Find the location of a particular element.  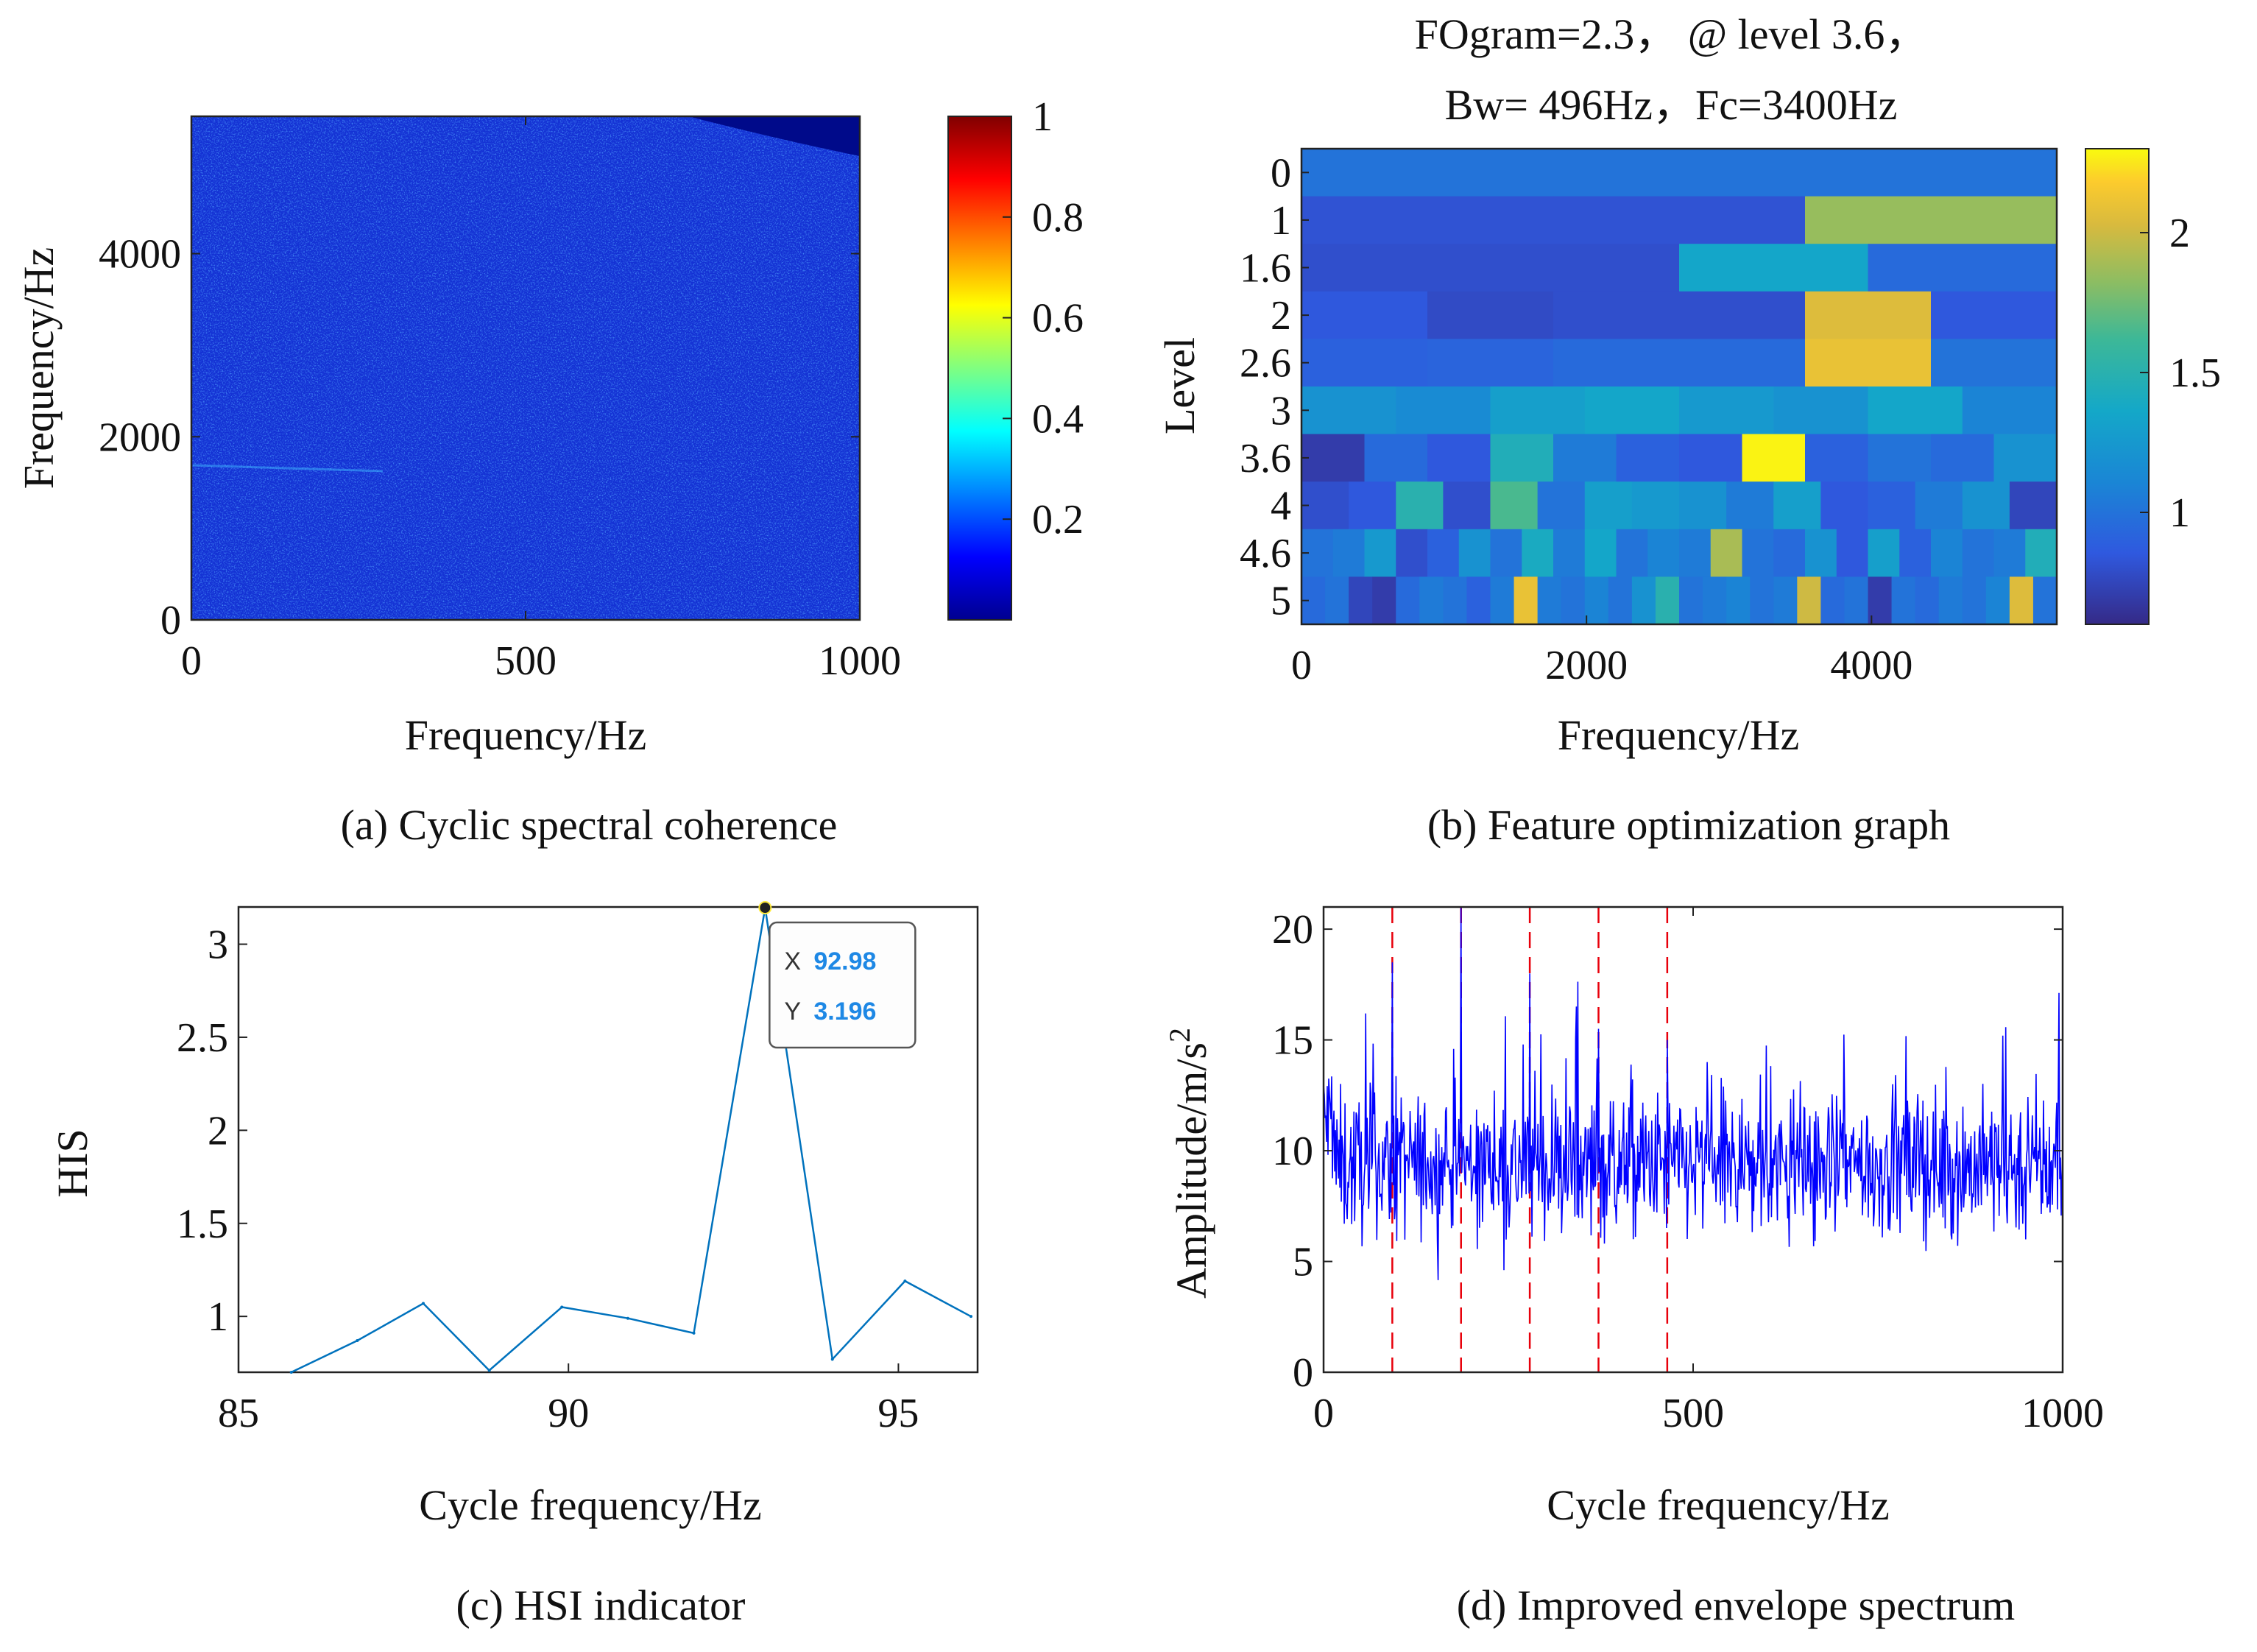

x-tick-label: 1000 is located at coordinates (2062, 1413).